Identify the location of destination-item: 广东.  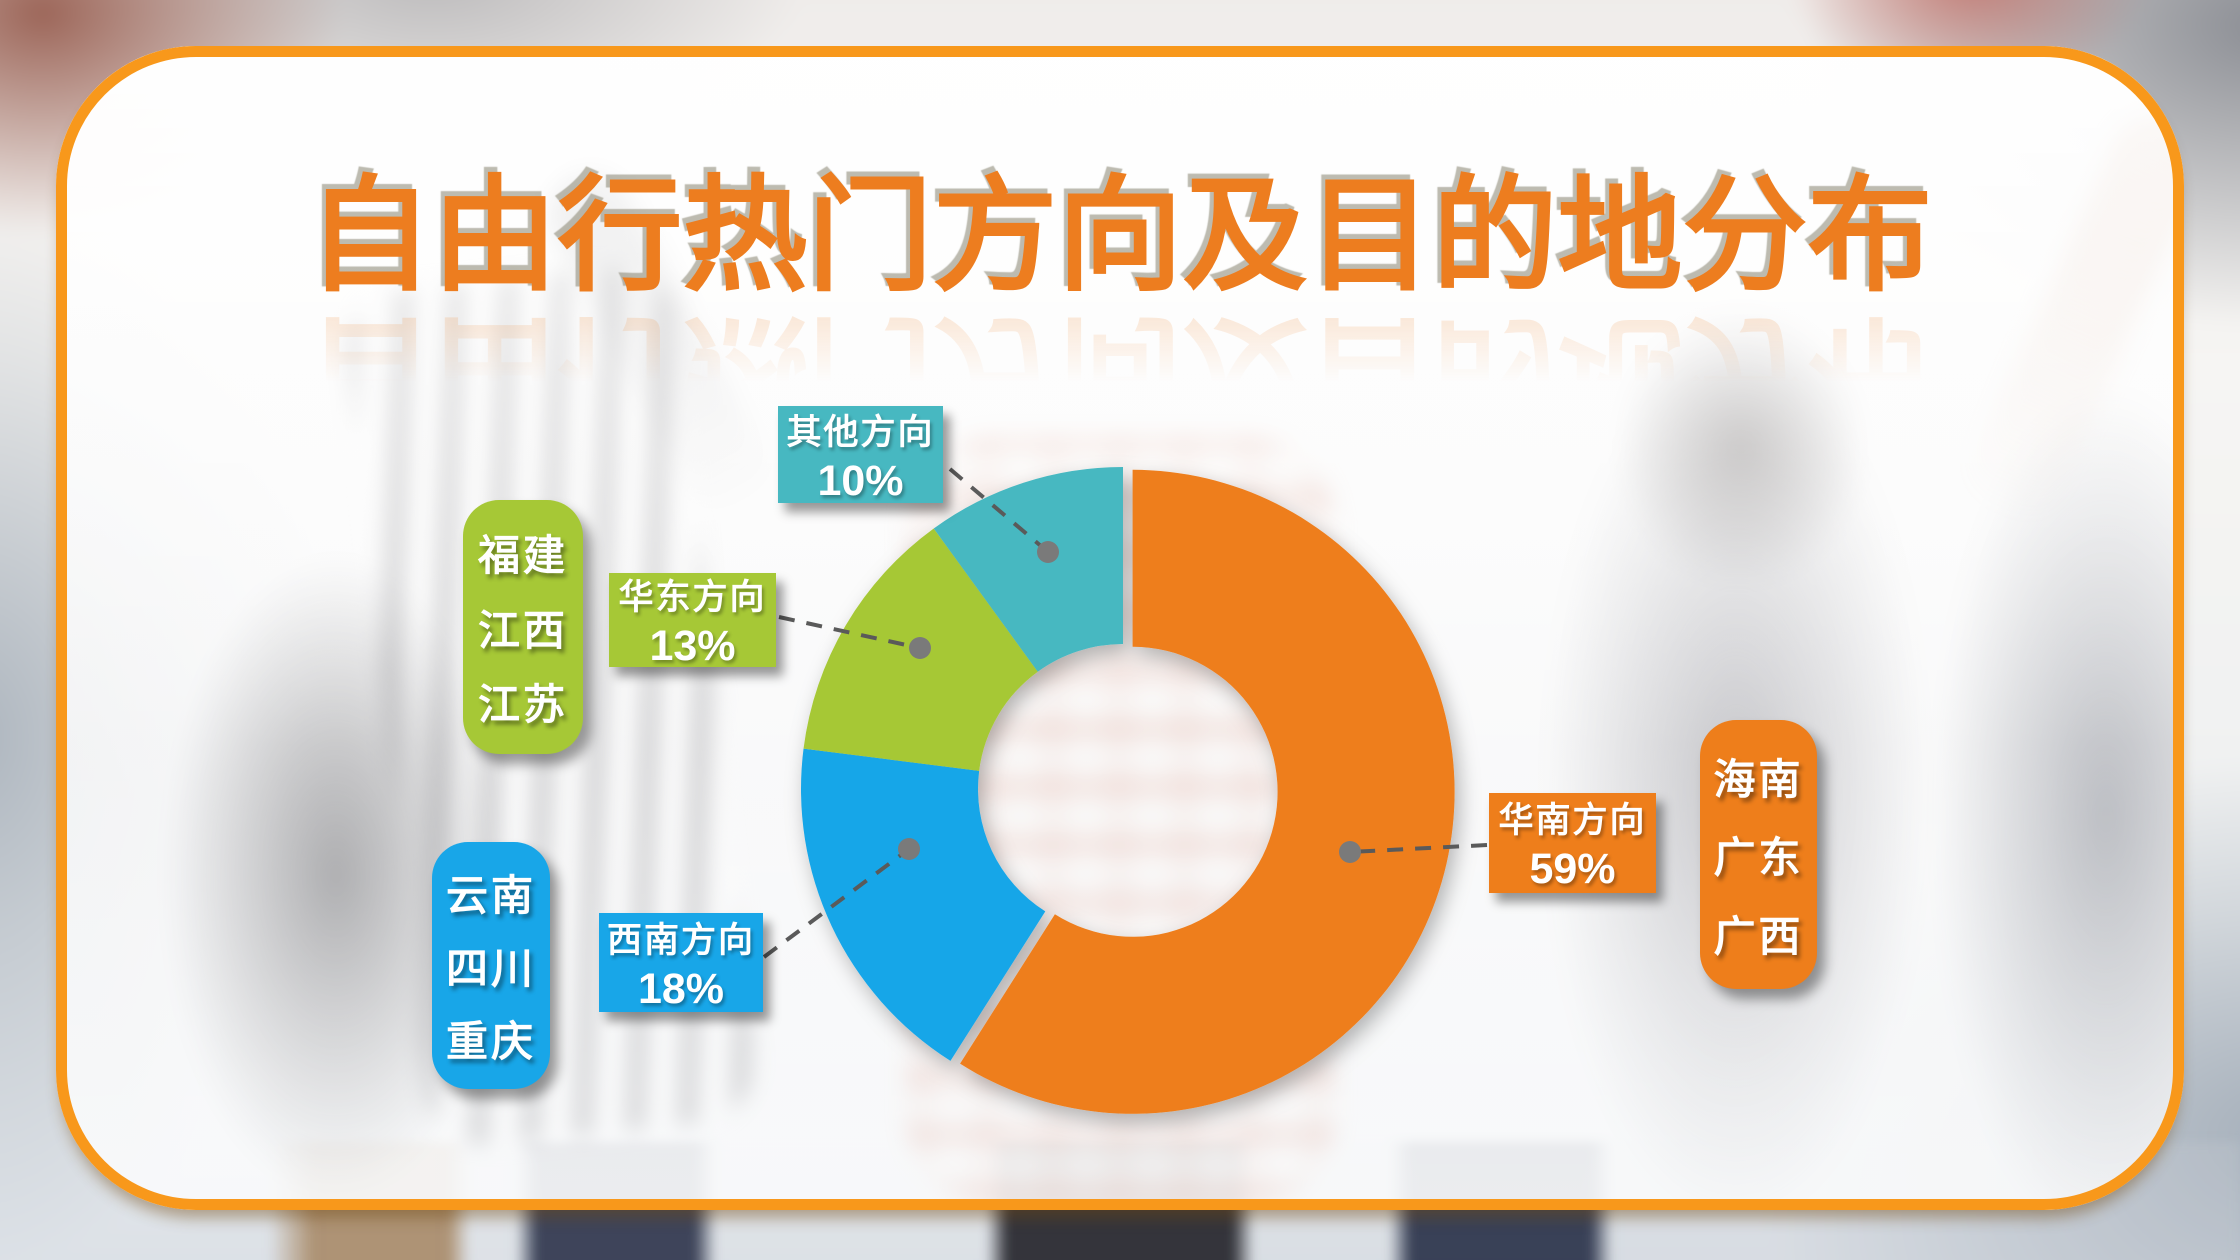
(1758, 857).